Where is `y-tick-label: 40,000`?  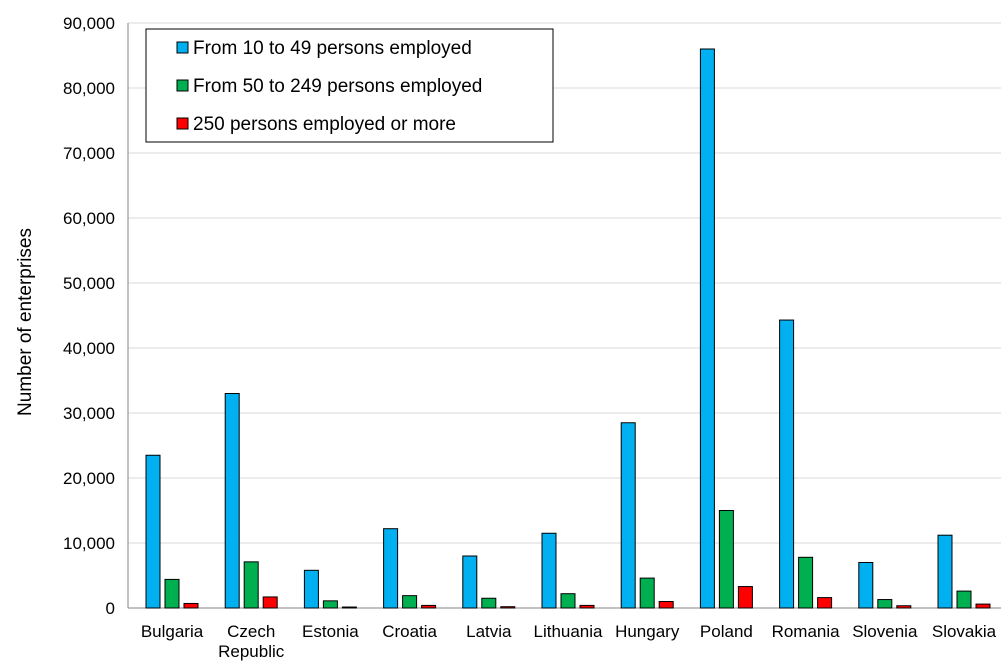
y-tick-label: 40,000 is located at coordinates (89, 348).